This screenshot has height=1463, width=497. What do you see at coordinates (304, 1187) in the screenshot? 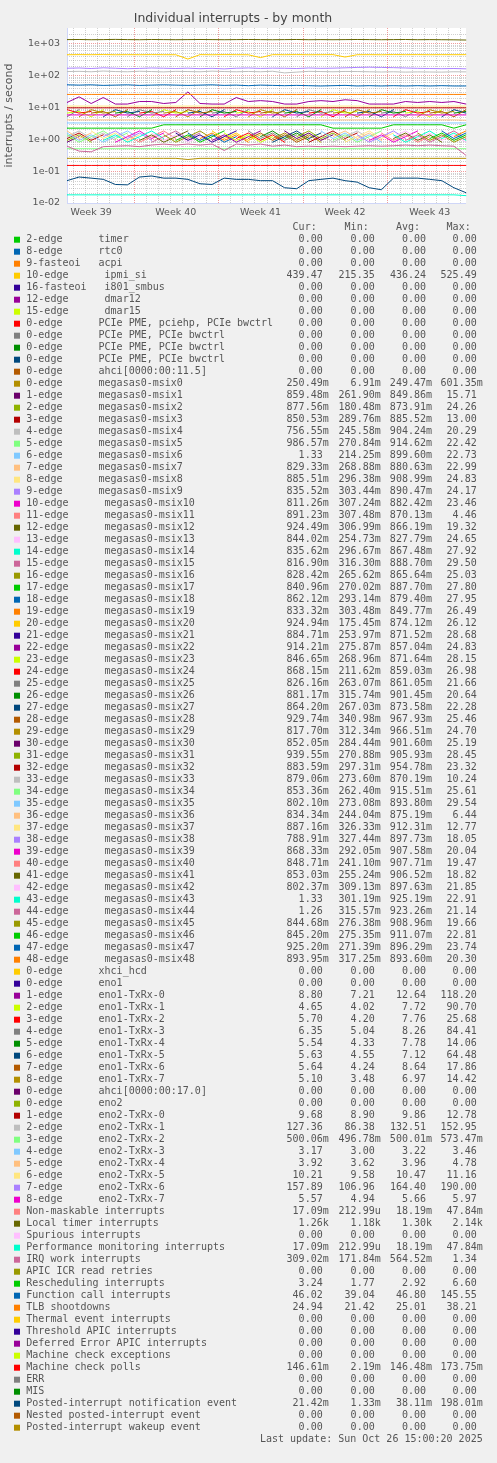
I see `text: 157.89` at bounding box center [304, 1187].